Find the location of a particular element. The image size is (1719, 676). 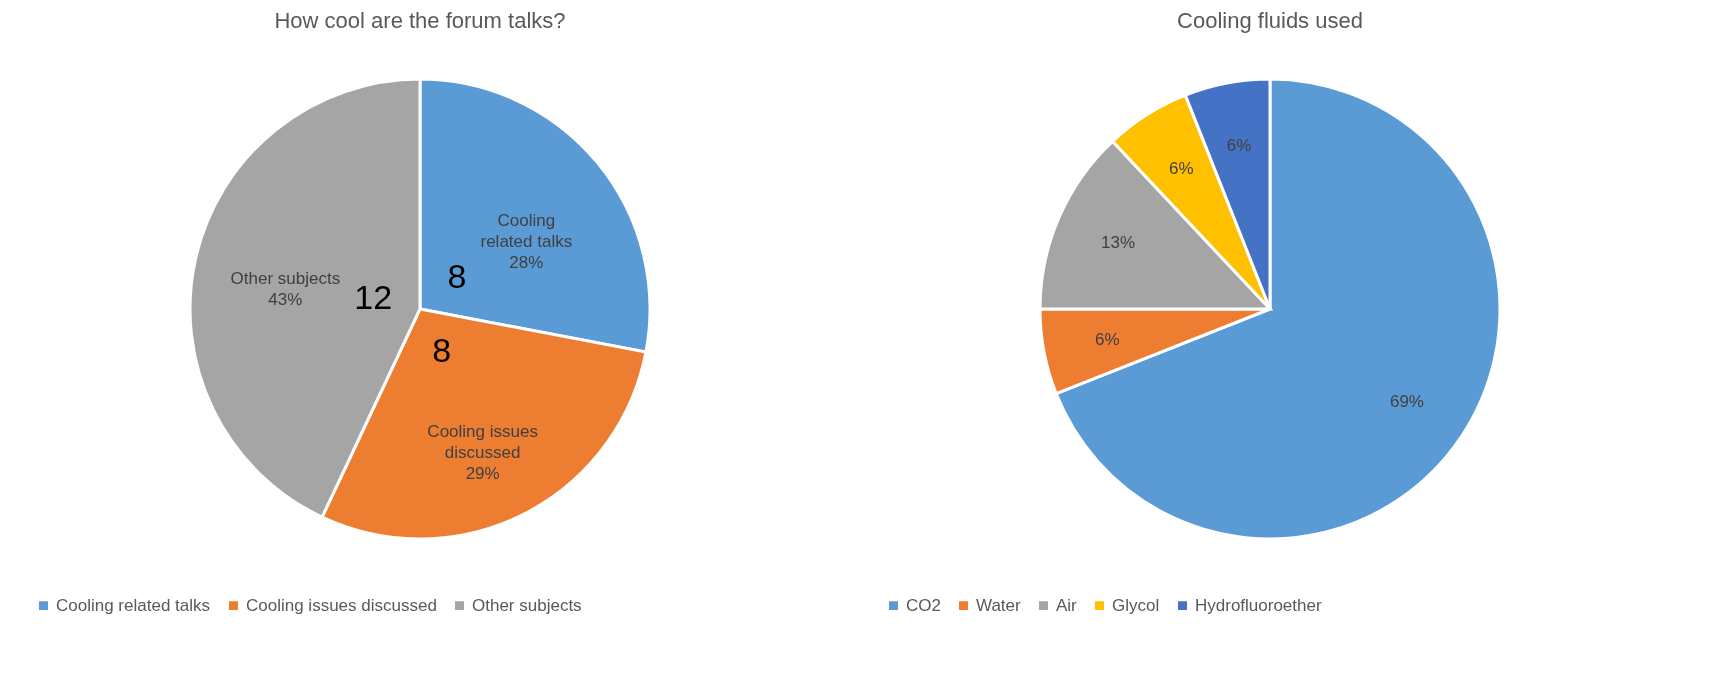

chart-title: How cool are the forum talks? is located at coordinates (420, 20).